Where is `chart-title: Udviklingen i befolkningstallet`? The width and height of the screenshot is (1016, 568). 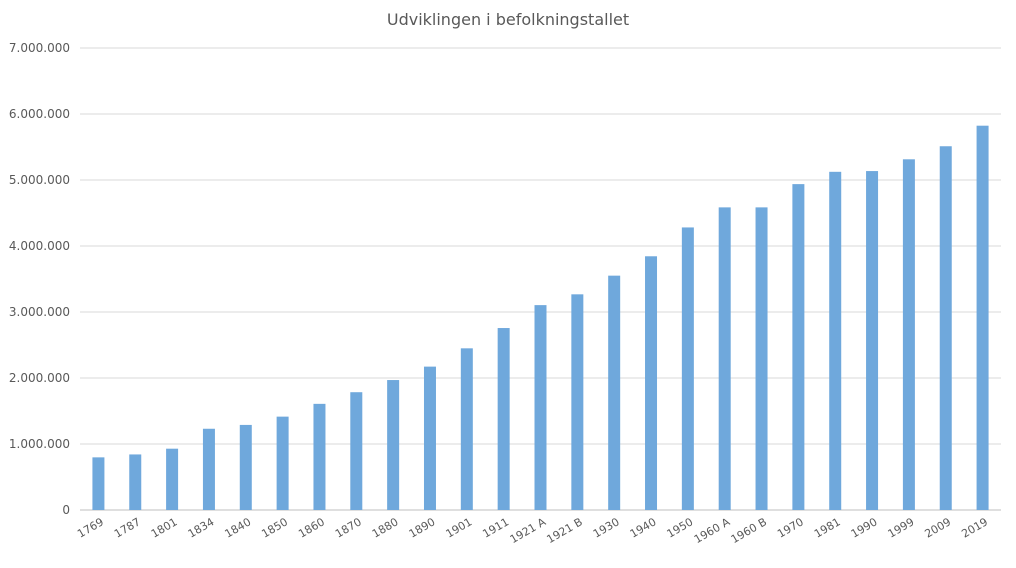
chart-title: Udviklingen i befolkningstallet is located at coordinates (508, 19).